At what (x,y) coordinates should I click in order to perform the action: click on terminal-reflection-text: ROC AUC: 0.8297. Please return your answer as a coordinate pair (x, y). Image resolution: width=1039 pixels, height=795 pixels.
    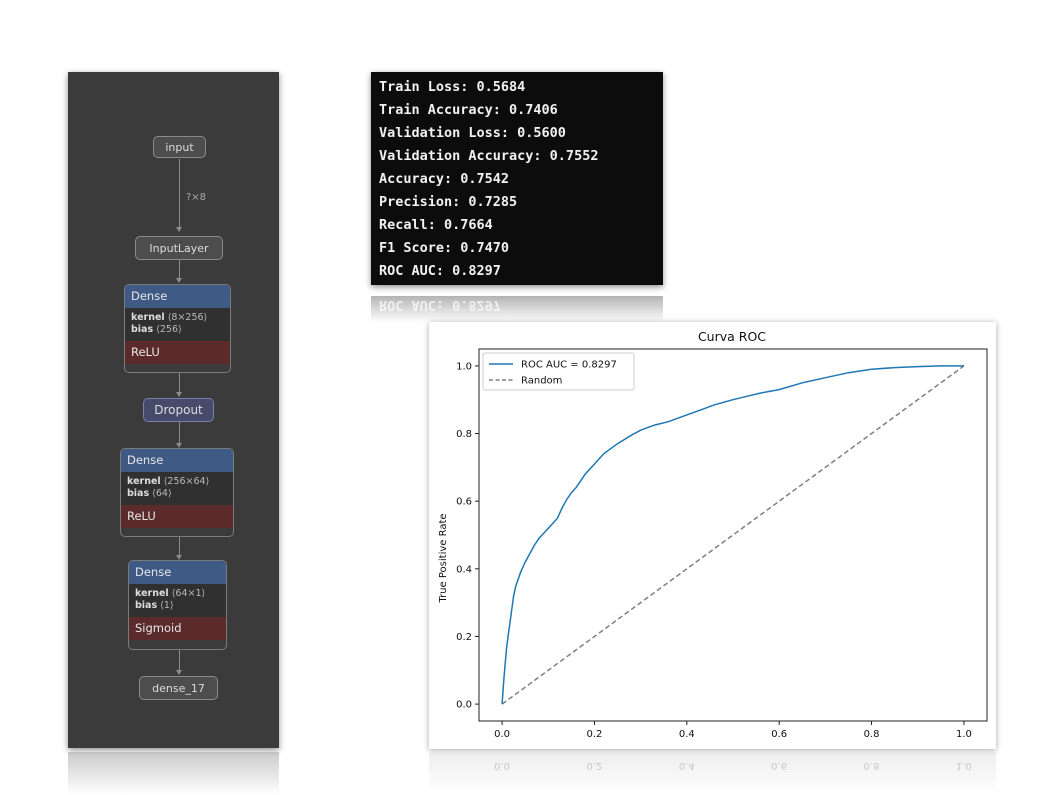
    Looking at the image, I should click on (440, 305).